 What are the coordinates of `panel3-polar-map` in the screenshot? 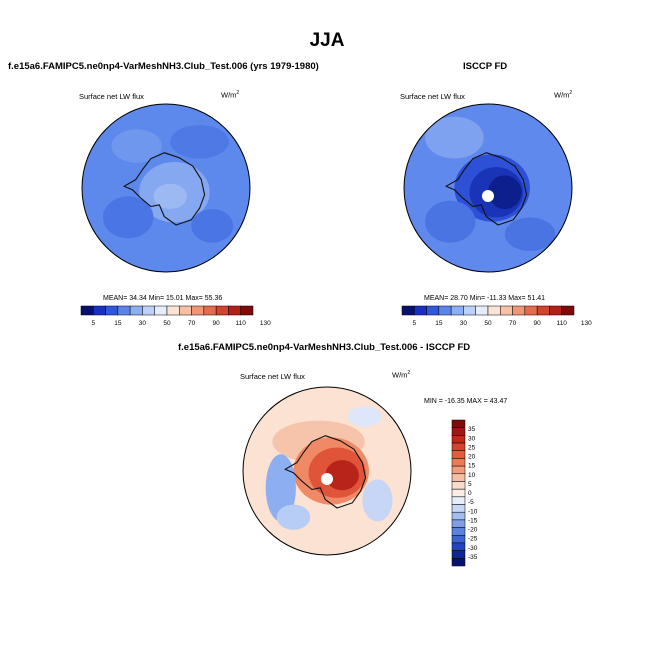 It's located at (327, 471).